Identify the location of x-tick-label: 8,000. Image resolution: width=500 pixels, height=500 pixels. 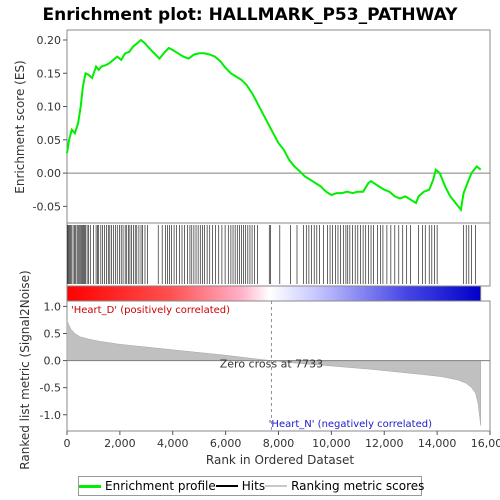
(279, 443).